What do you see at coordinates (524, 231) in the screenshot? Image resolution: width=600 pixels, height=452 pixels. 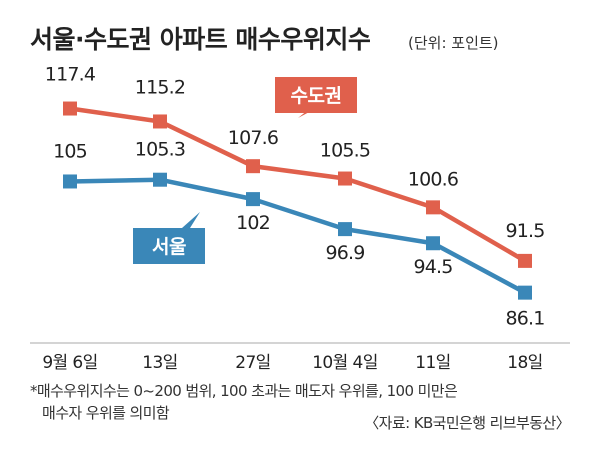 I see `data-label-metro-5: 91.5` at bounding box center [524, 231].